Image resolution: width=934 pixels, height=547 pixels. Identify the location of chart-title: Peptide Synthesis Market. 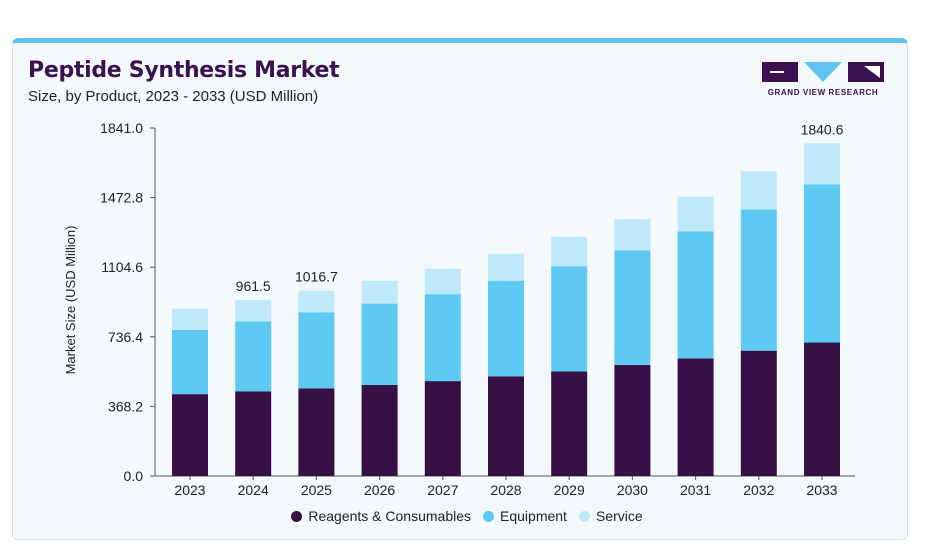
(184, 70).